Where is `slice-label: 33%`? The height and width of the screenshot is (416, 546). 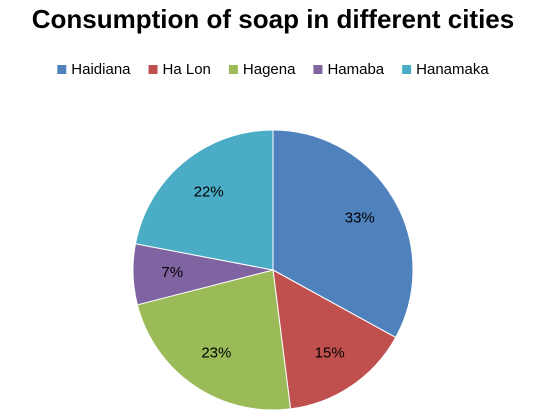
slice-label: 33% is located at coordinates (360, 218).